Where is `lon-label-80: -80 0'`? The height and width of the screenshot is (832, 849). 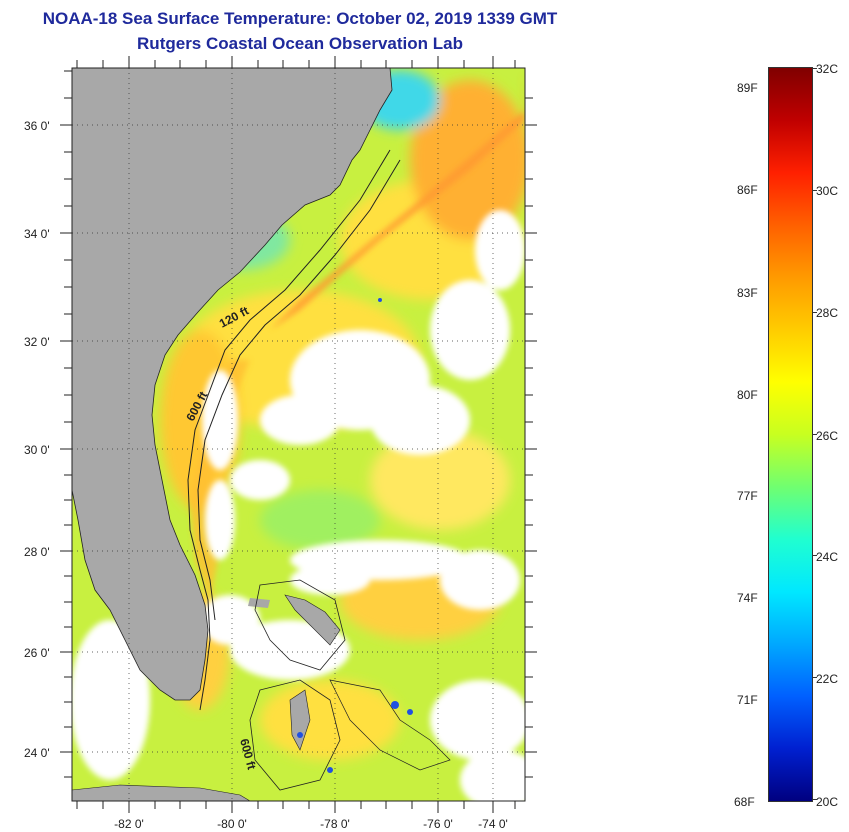
lon-label-80: -80 0' is located at coordinates (232, 824).